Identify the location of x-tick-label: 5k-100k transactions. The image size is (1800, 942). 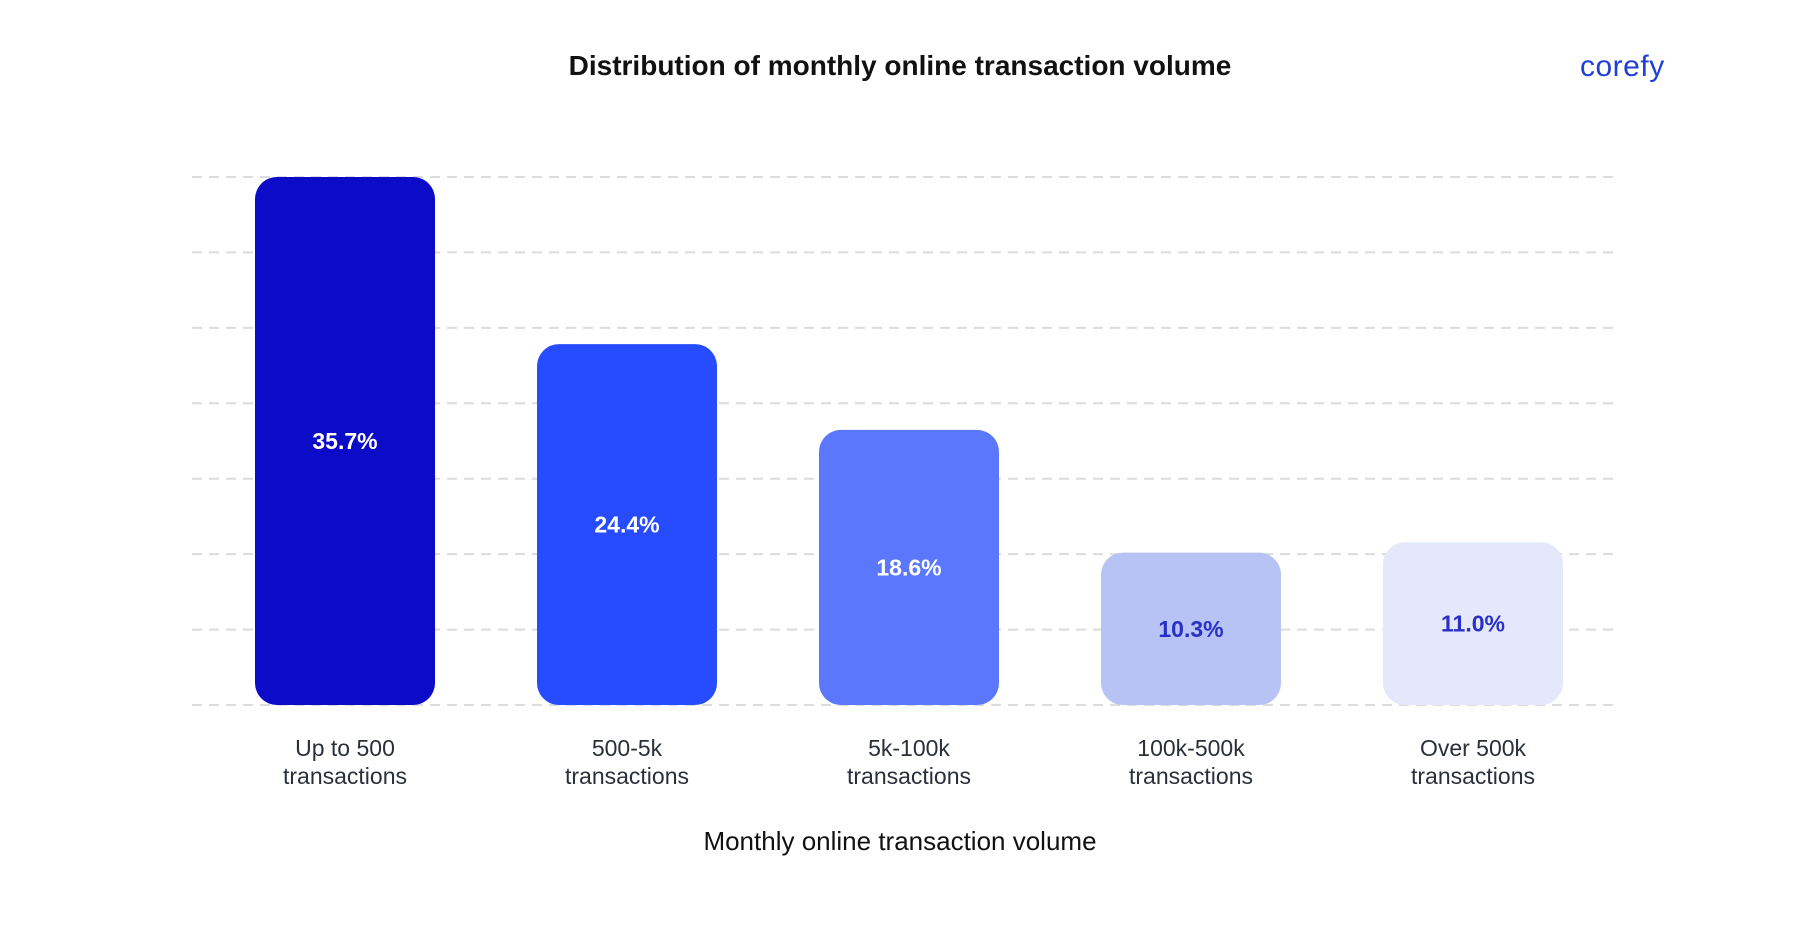
(909, 762).